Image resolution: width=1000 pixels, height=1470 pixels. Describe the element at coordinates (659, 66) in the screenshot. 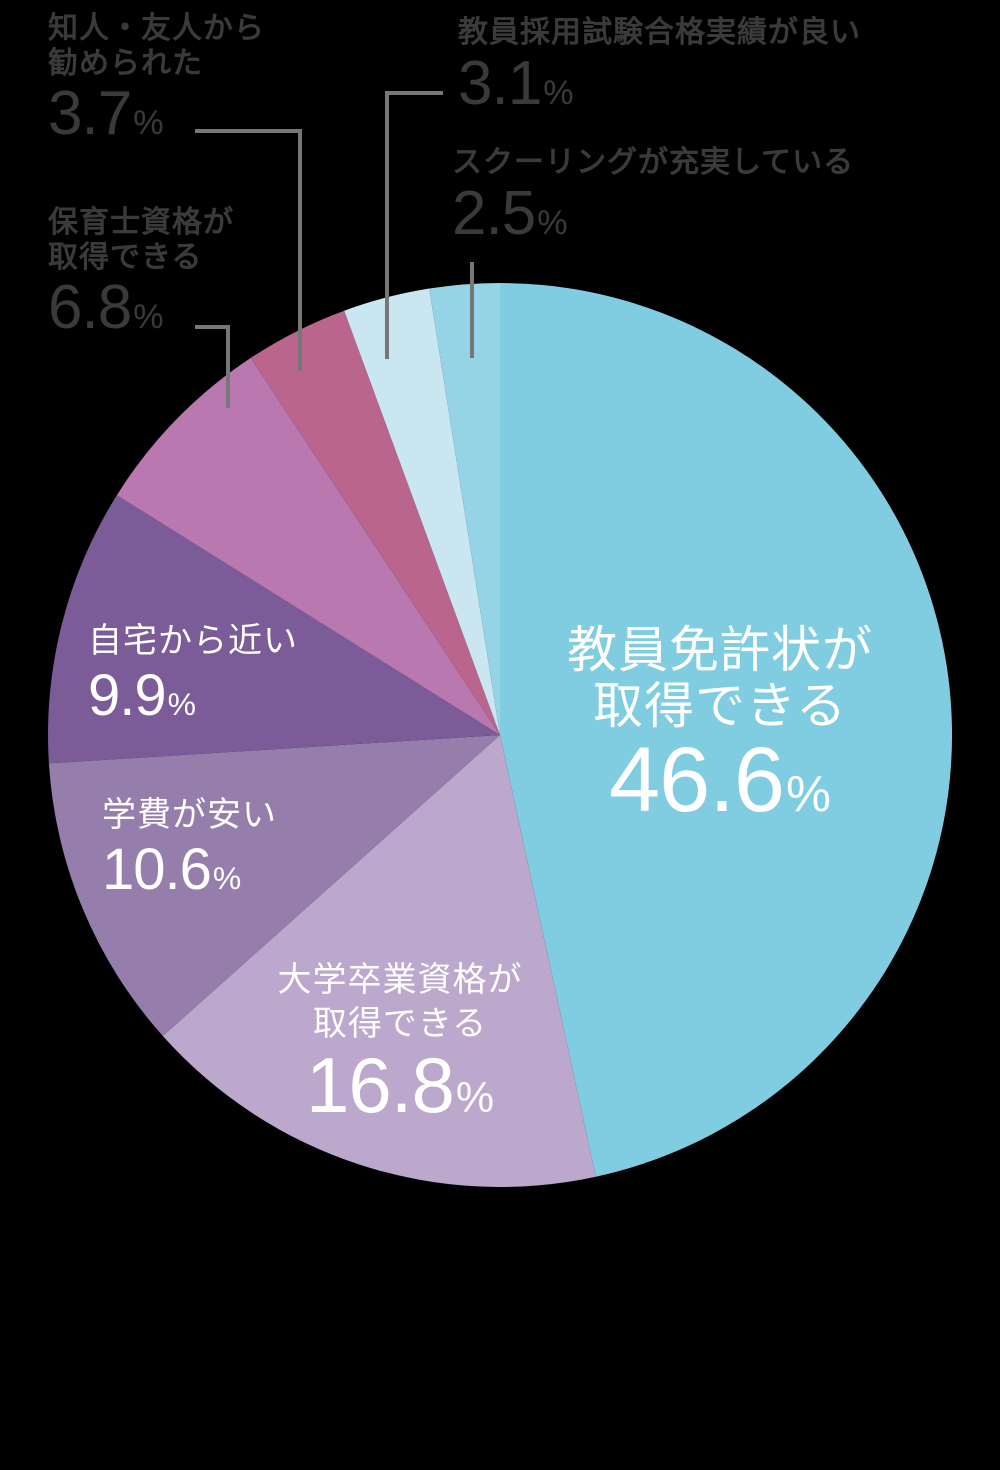

I see `label-hiring-exam-record: 教員採用試験合格実績が良い 3.1%` at that location.